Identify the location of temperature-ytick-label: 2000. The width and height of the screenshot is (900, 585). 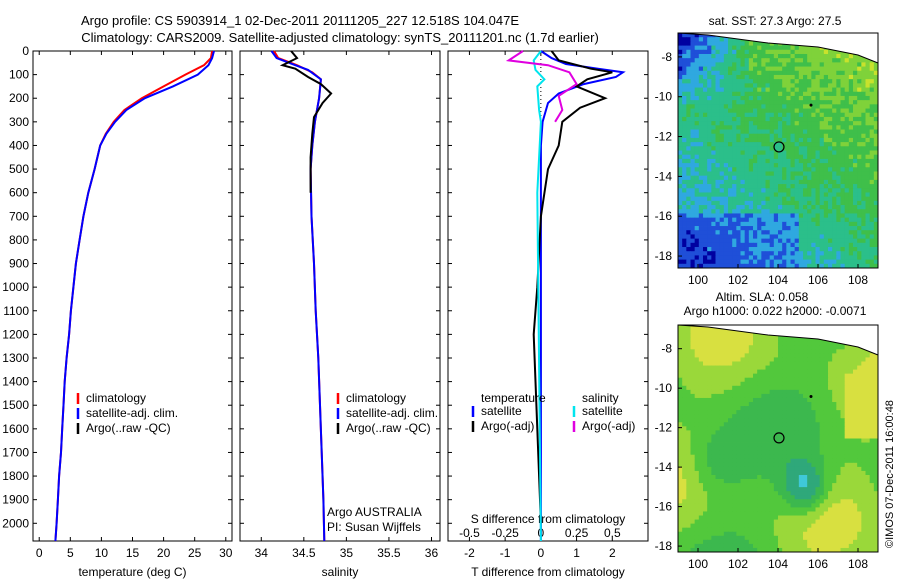
(15, 523).